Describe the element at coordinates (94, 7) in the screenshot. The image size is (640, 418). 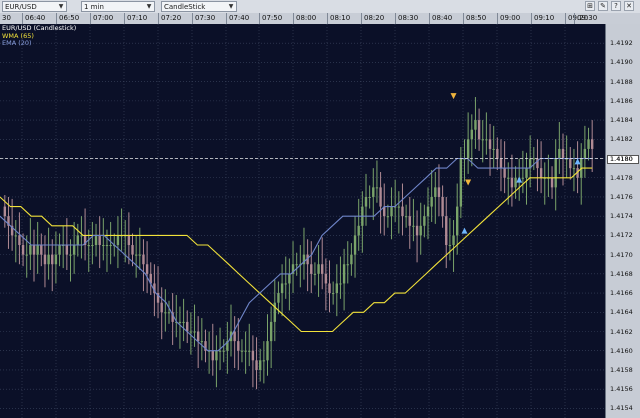
I see `timeframe-select-value: 1 min` at that location.